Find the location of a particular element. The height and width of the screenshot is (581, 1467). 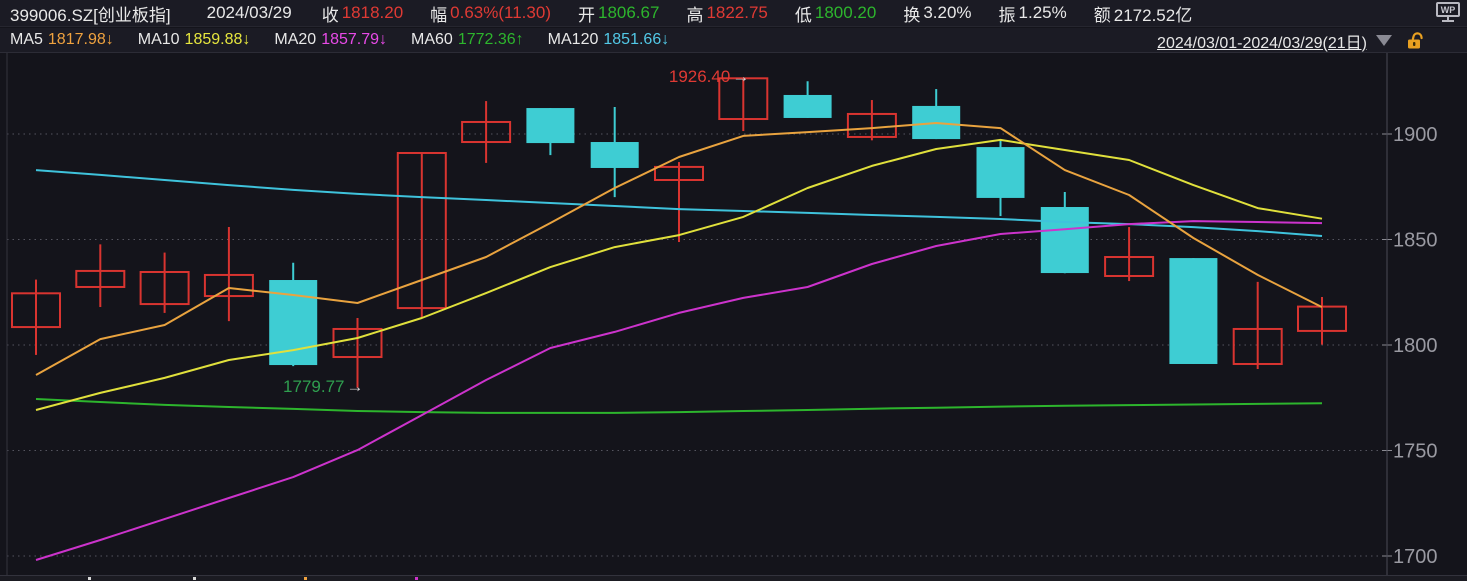

date-range-selector: 2024/03/01-2024/03/29(21日) is located at coordinates (1290, 40).